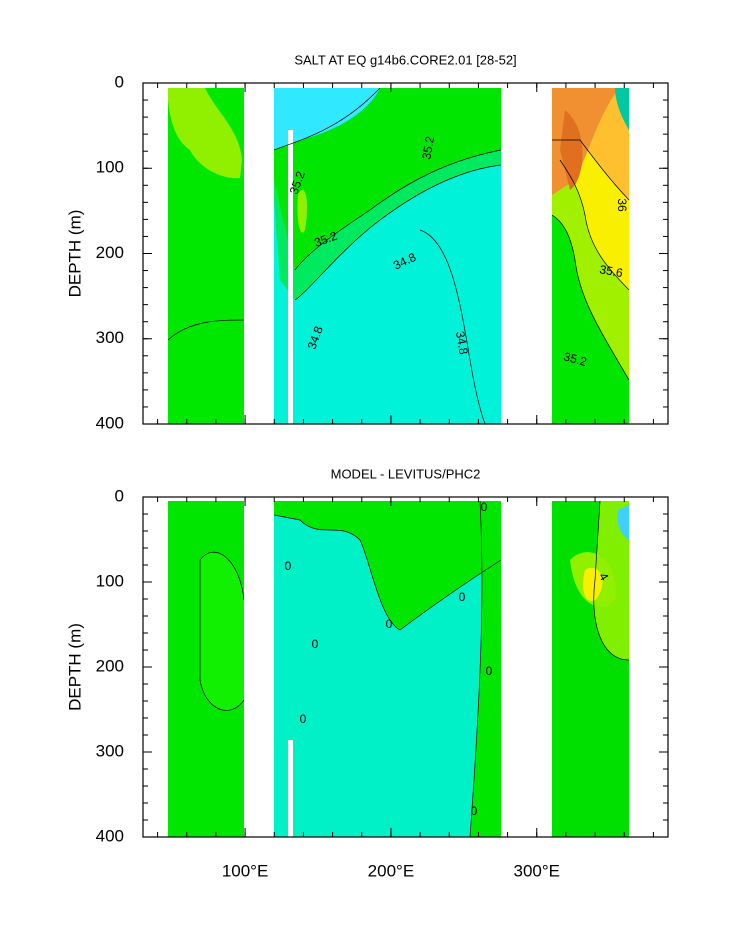  What do you see at coordinates (536, 870) in the screenshot?
I see `x-tick-label: 300°E` at bounding box center [536, 870].